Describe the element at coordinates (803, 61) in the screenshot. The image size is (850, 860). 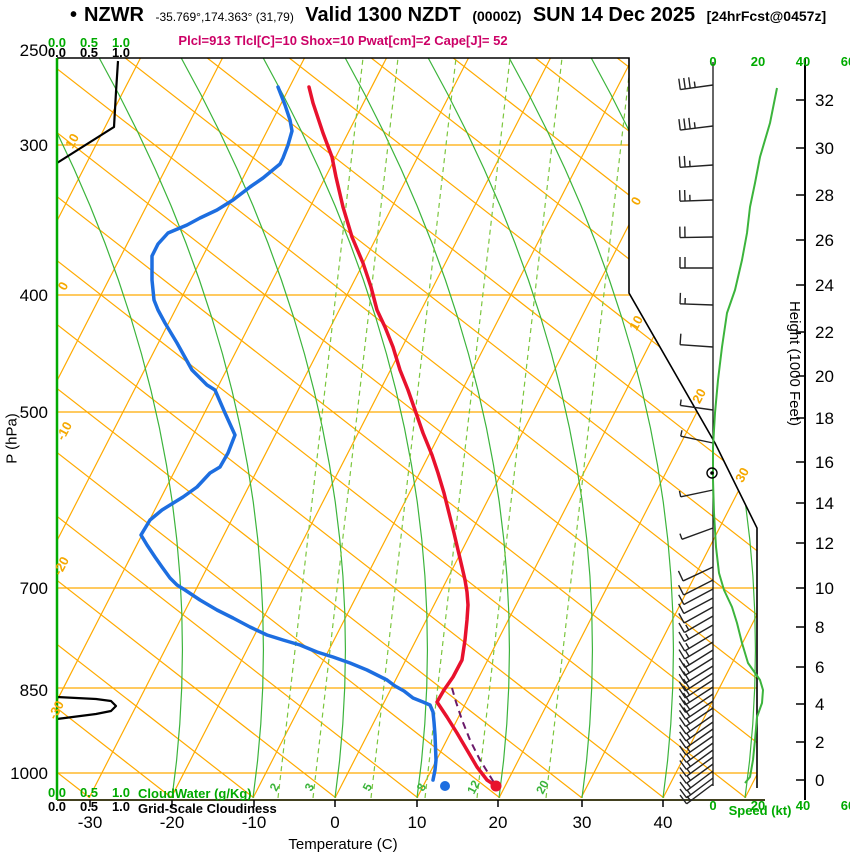
I see `speed-tick-label-top: 40` at that location.